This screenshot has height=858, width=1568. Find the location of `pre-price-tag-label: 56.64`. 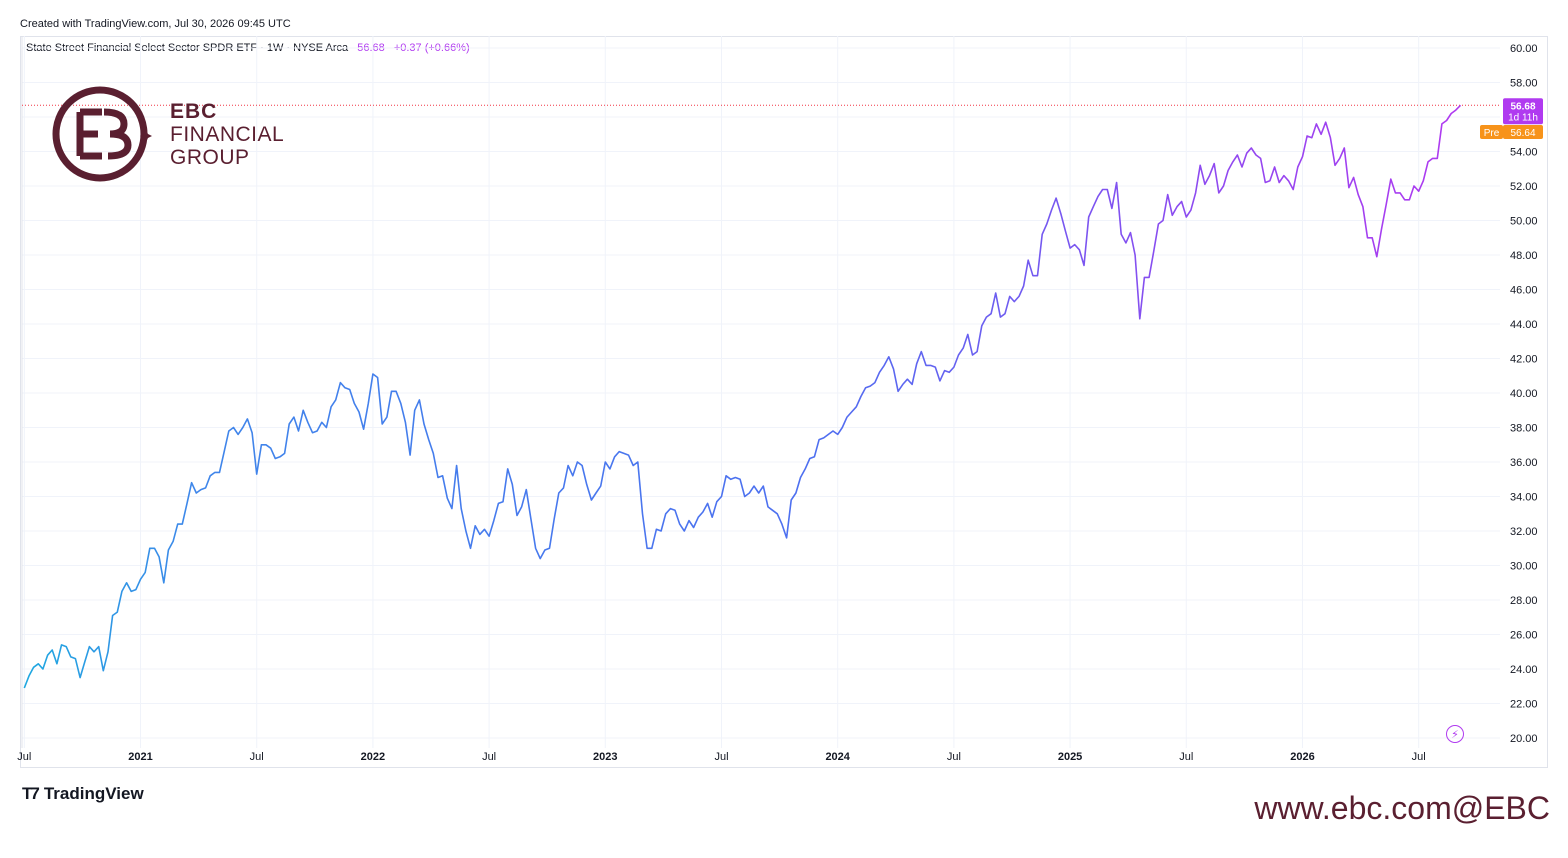

pre-price-tag-label: 56.64 is located at coordinates (1522, 133).